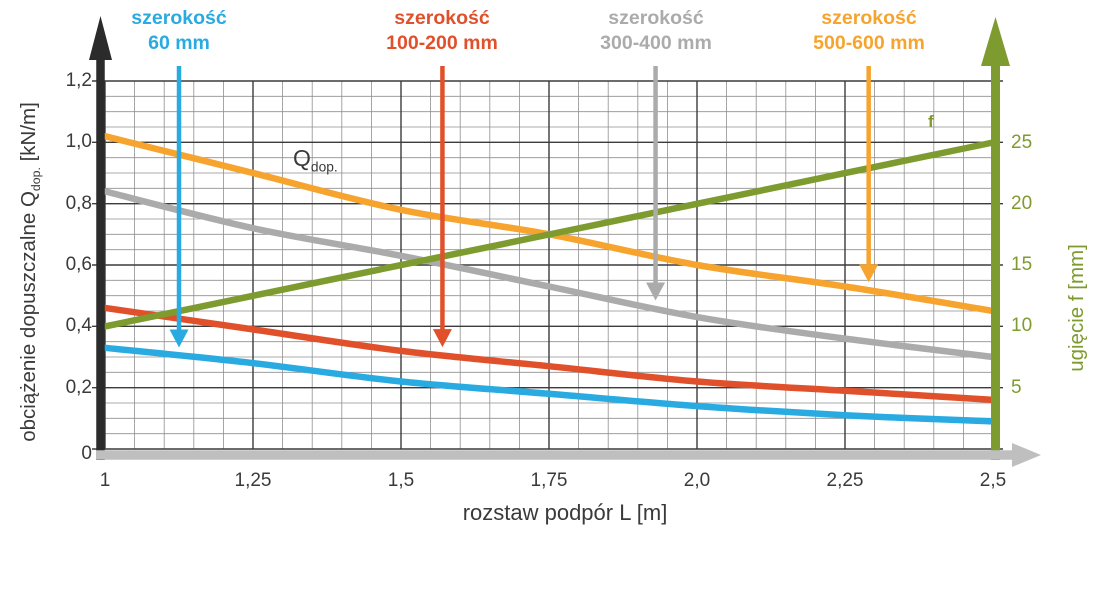 The width and height of the screenshot is (1105, 589). Describe the element at coordinates (78, 264) in the screenshot. I see `left-axis-tick-0,6: 0,6` at that location.